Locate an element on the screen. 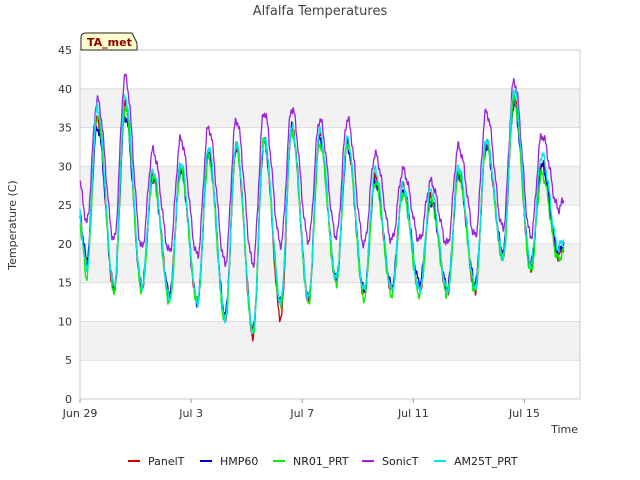 Image resolution: width=640 pixels, height=480 pixels. y-tick-label: 45 is located at coordinates (65, 50).